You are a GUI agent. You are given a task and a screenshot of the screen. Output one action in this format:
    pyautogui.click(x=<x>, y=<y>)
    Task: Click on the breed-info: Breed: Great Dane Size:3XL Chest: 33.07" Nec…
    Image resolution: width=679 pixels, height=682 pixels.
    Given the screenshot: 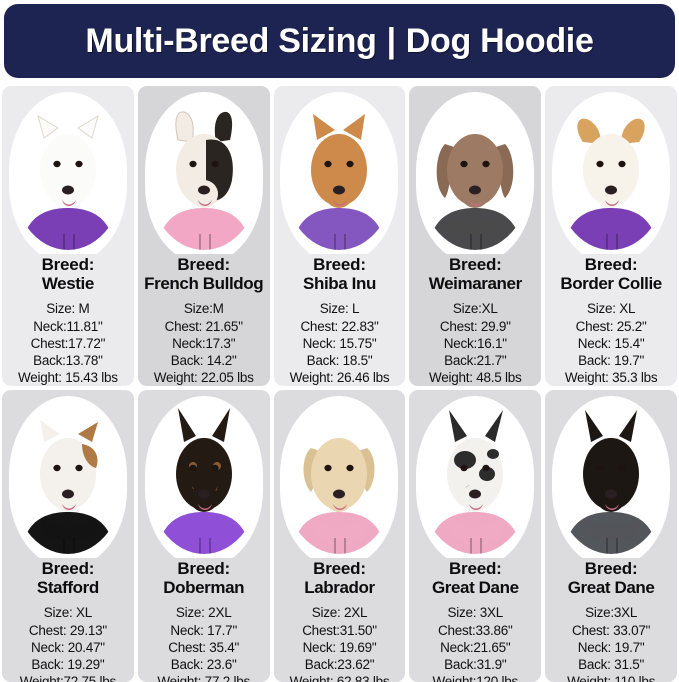 What is the action you would take?
    pyautogui.click(x=611, y=620)
    